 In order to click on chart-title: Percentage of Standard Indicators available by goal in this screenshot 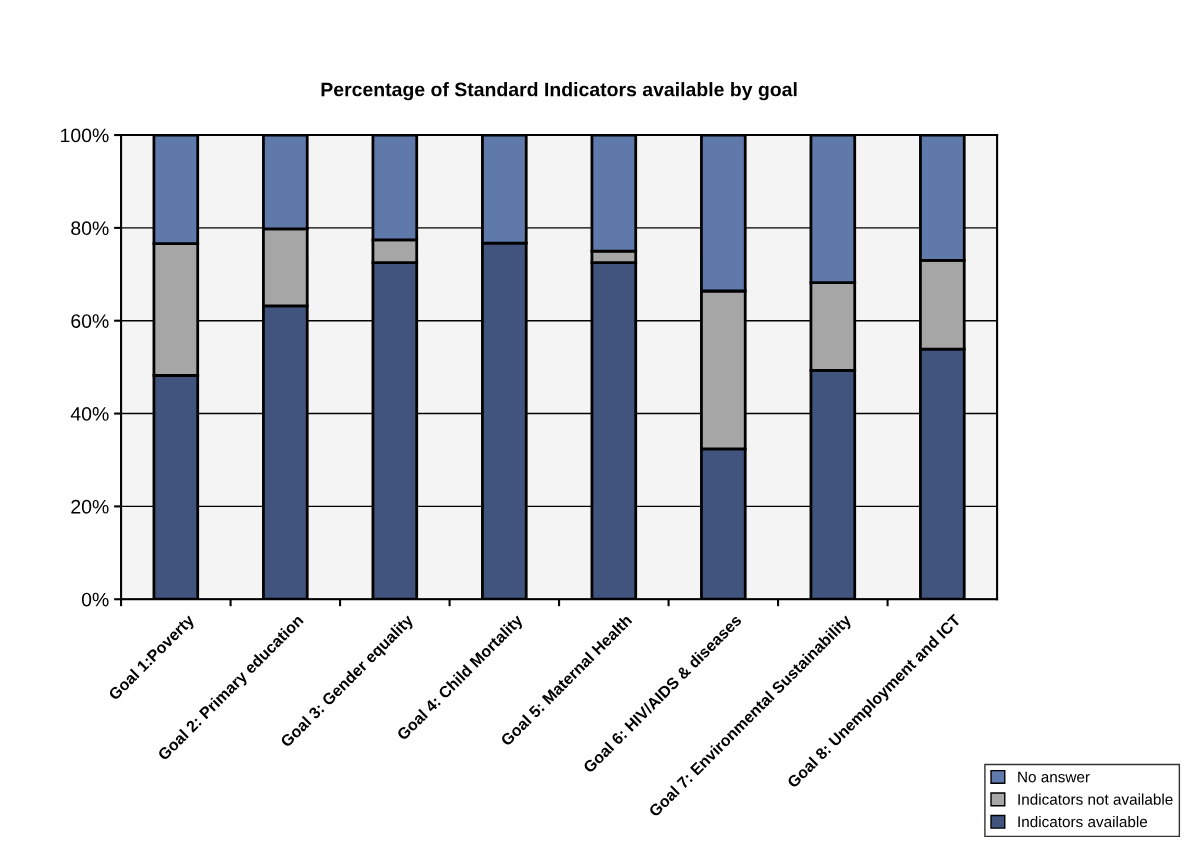, I will do `click(559, 91)`.